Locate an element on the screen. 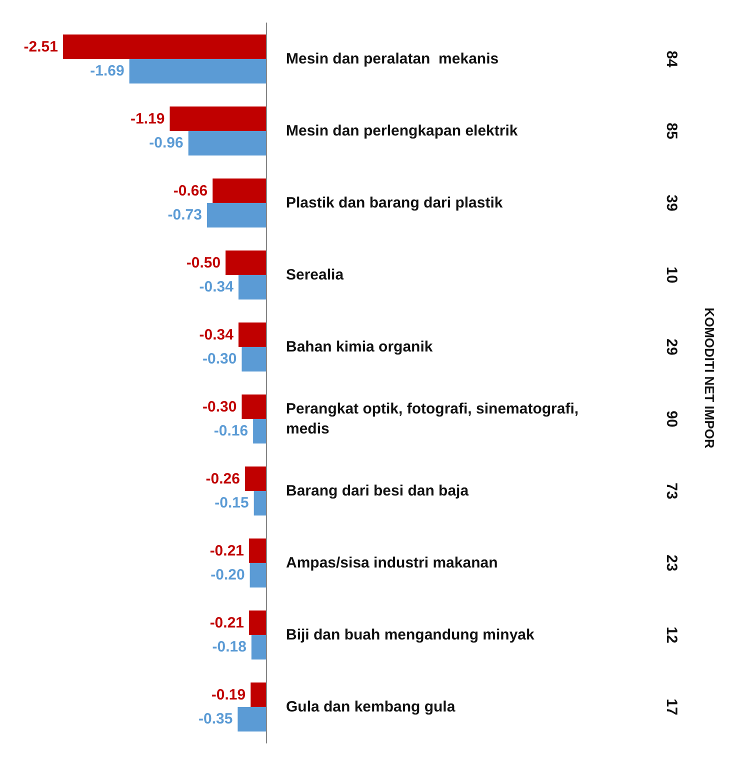 The height and width of the screenshot is (758, 737). y-tick-label: Serealia is located at coordinates (315, 275).